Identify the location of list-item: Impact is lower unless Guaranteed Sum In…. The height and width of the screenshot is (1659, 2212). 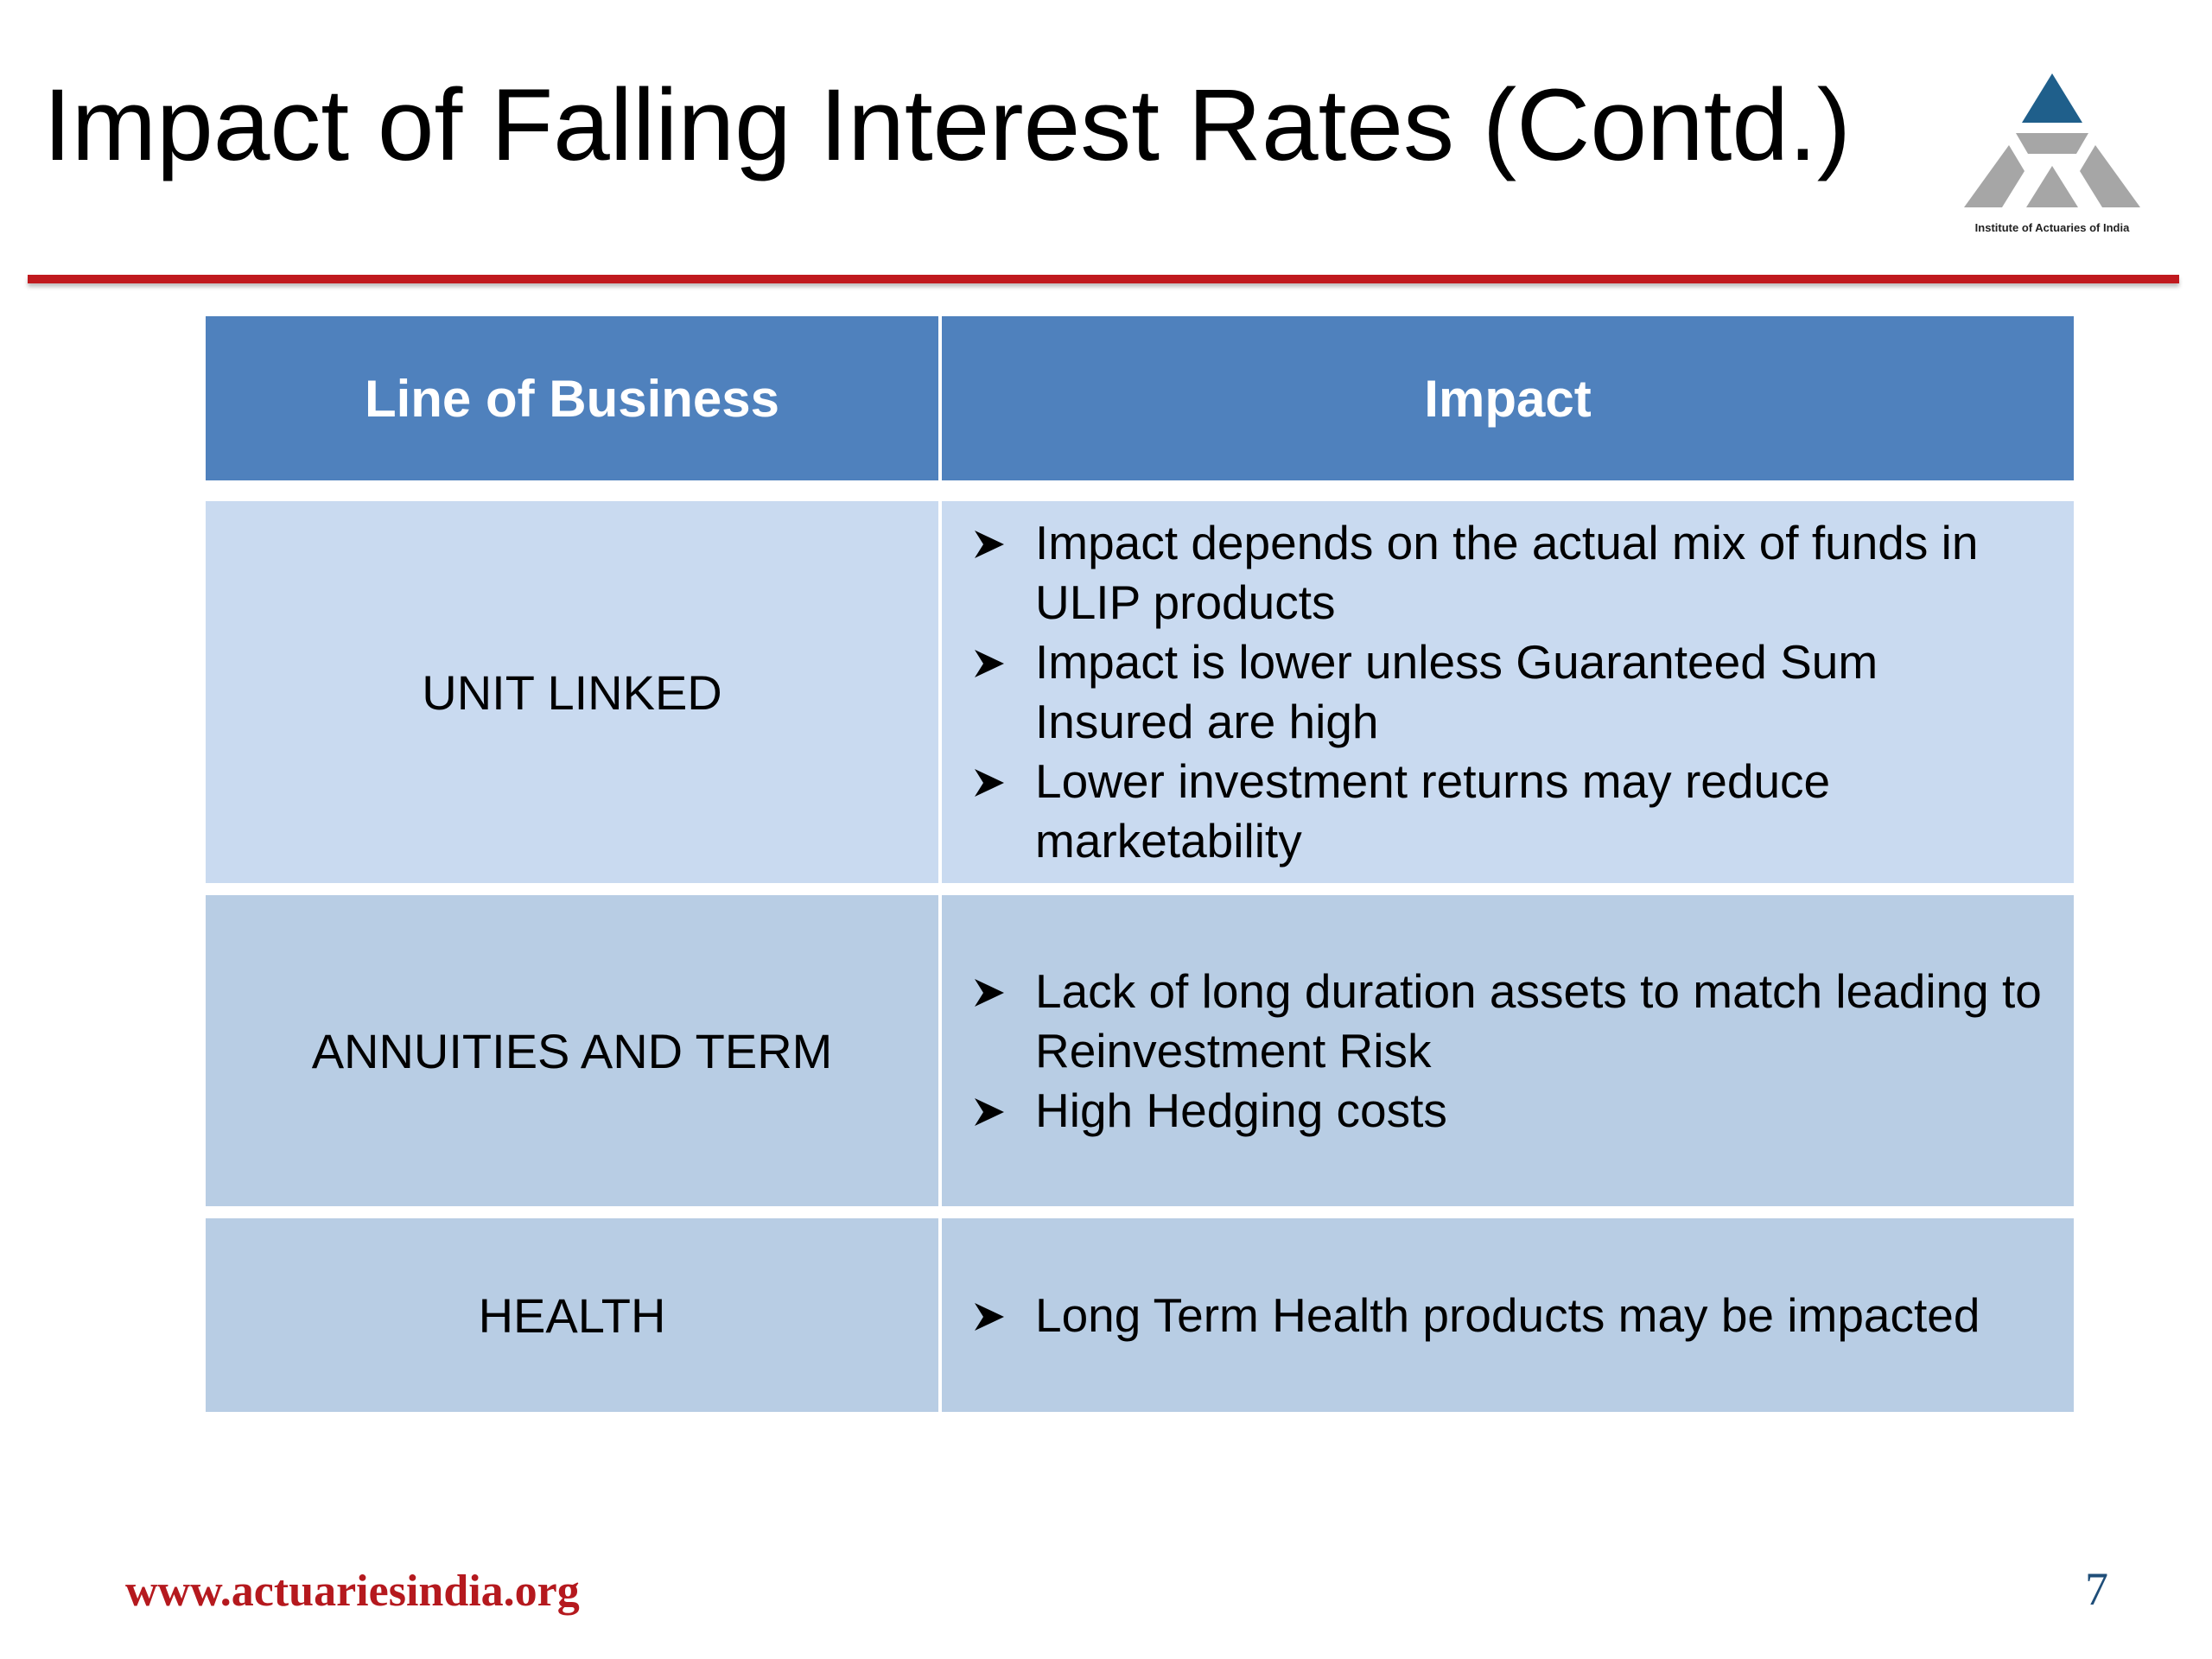
(1508, 692).